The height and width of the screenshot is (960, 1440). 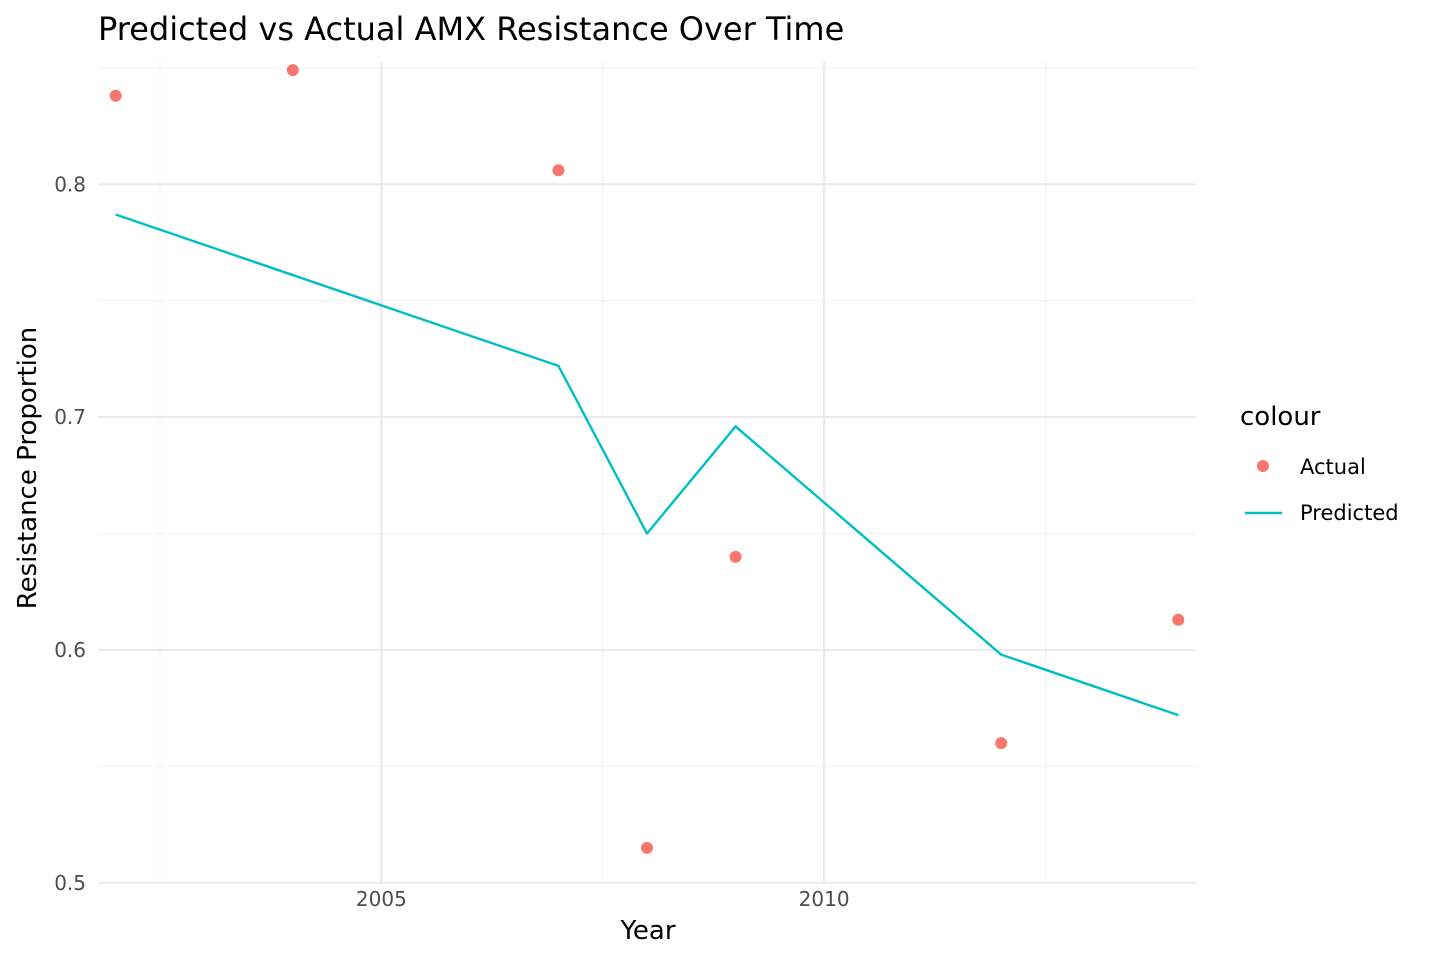 I want to click on legend-label-actual: Actual, so click(x=1333, y=467).